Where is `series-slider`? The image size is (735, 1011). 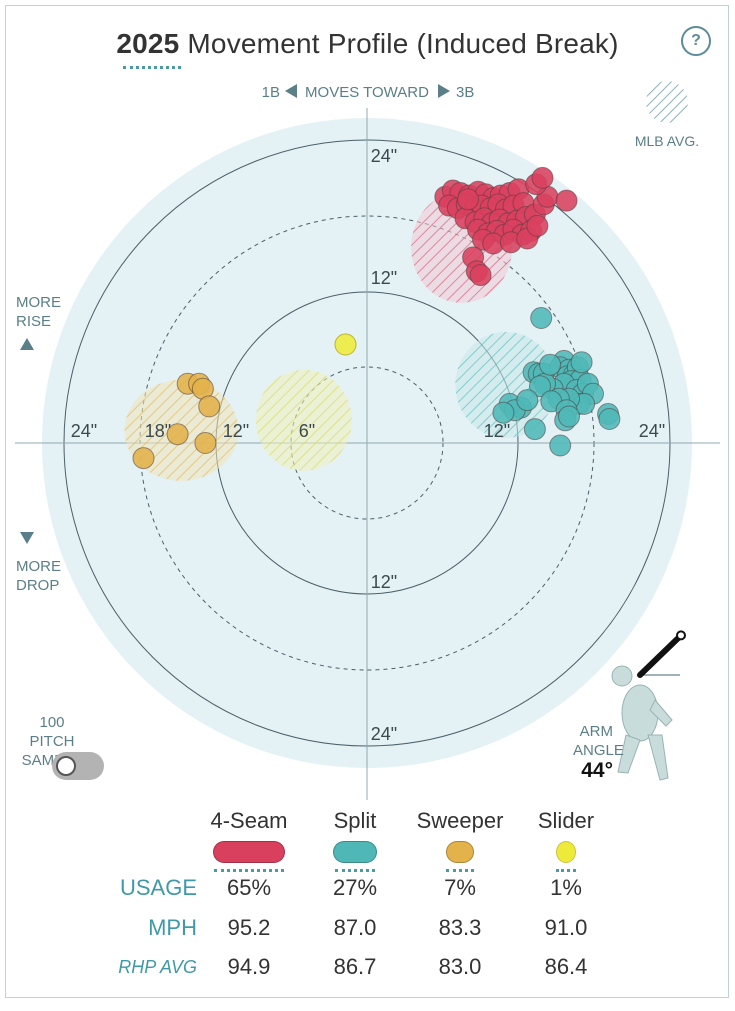
series-slider is located at coordinates (345, 344).